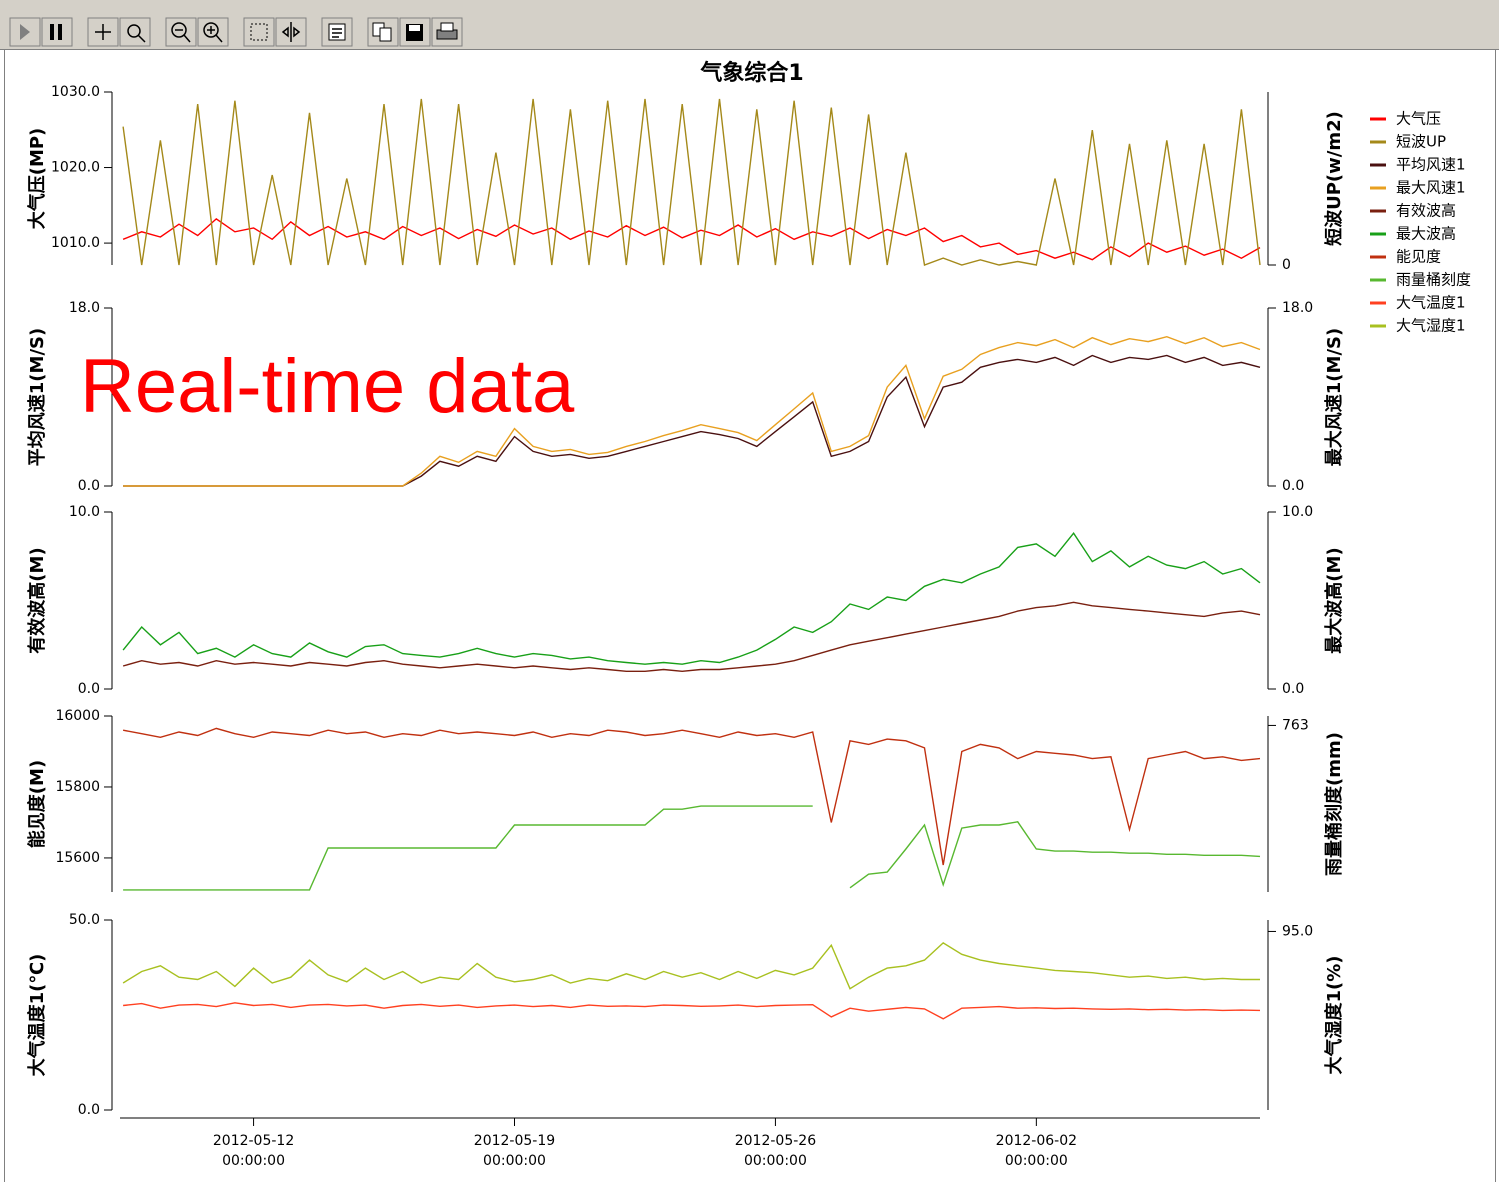 The height and width of the screenshot is (1182, 1499). Describe the element at coordinates (749, 25) in the screenshot. I see `toolbar` at that location.